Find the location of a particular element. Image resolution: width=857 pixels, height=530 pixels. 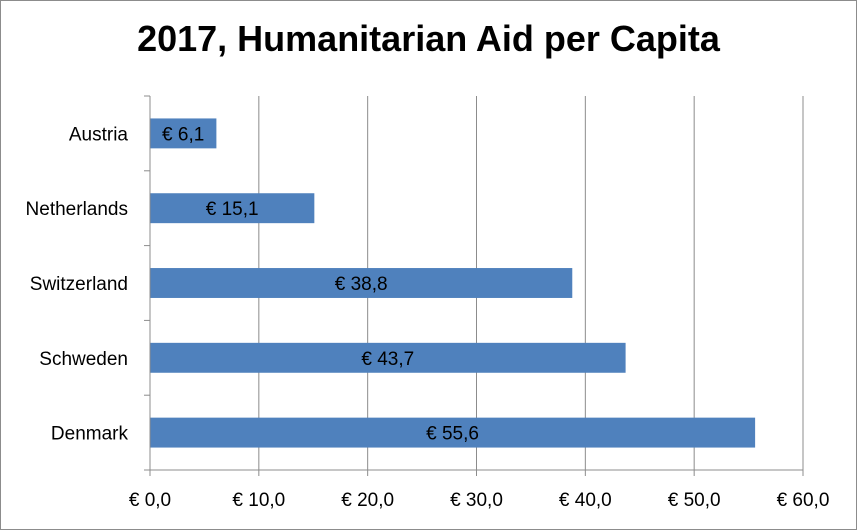

x-tick-label: € 10,0 is located at coordinates (258, 500).